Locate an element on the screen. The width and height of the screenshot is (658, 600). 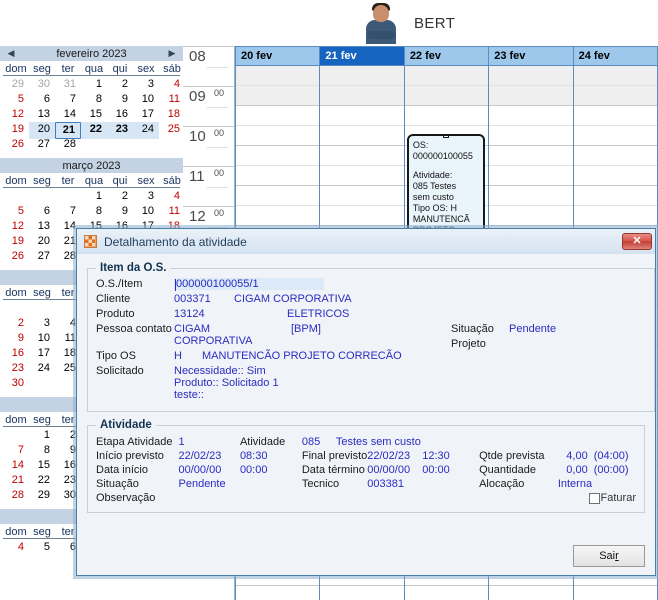
calendar-day-cell: 15 is located at coordinates (43, 465).